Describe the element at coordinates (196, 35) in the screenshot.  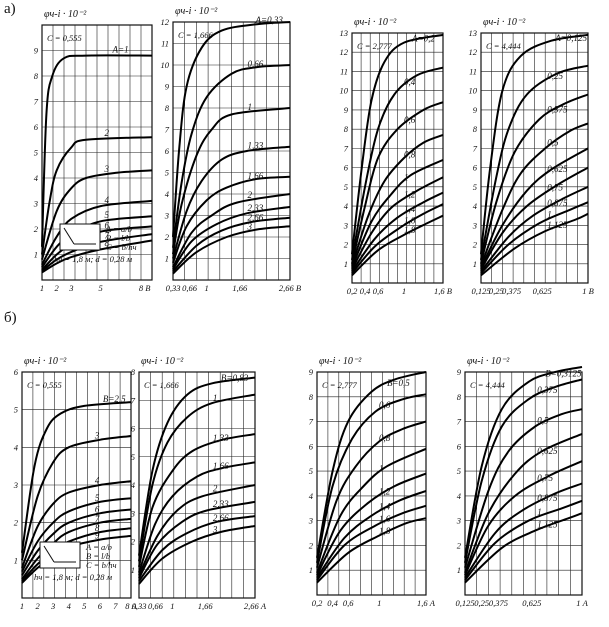
I see `c-annotation: C = 1,666` at that location.